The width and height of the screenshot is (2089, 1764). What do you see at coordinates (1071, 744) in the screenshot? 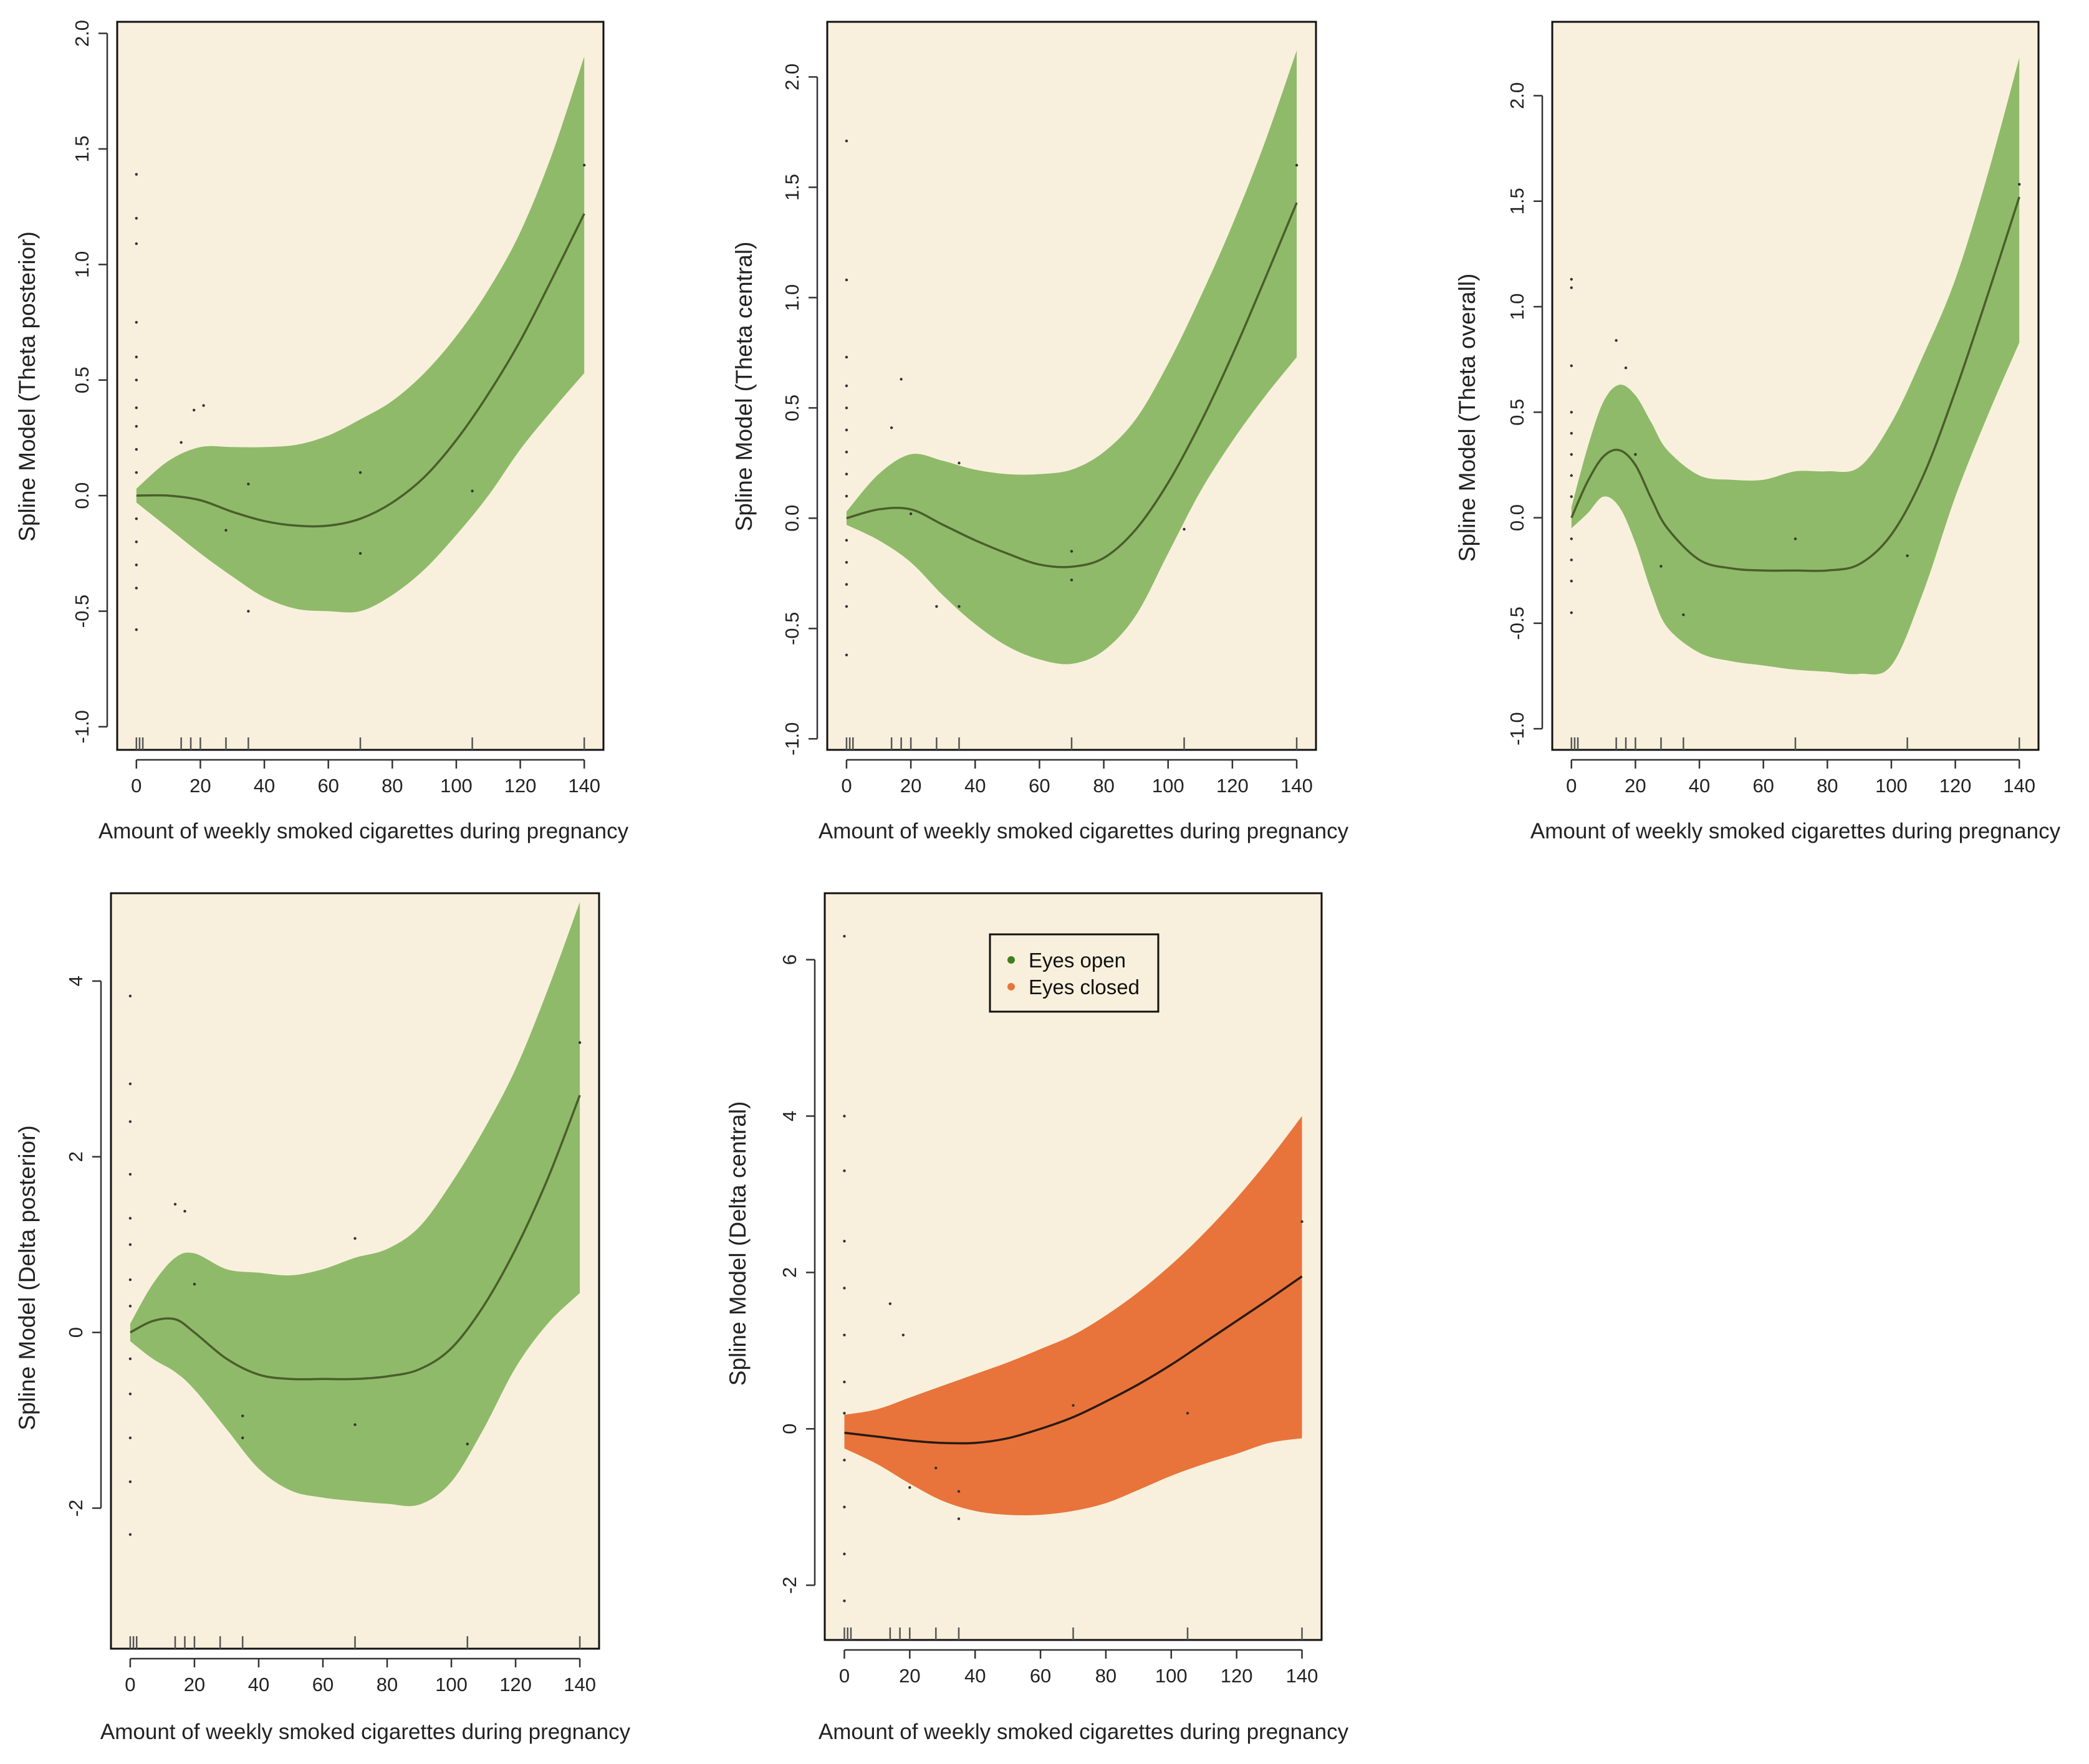
I see `rug-layer` at bounding box center [1071, 744].